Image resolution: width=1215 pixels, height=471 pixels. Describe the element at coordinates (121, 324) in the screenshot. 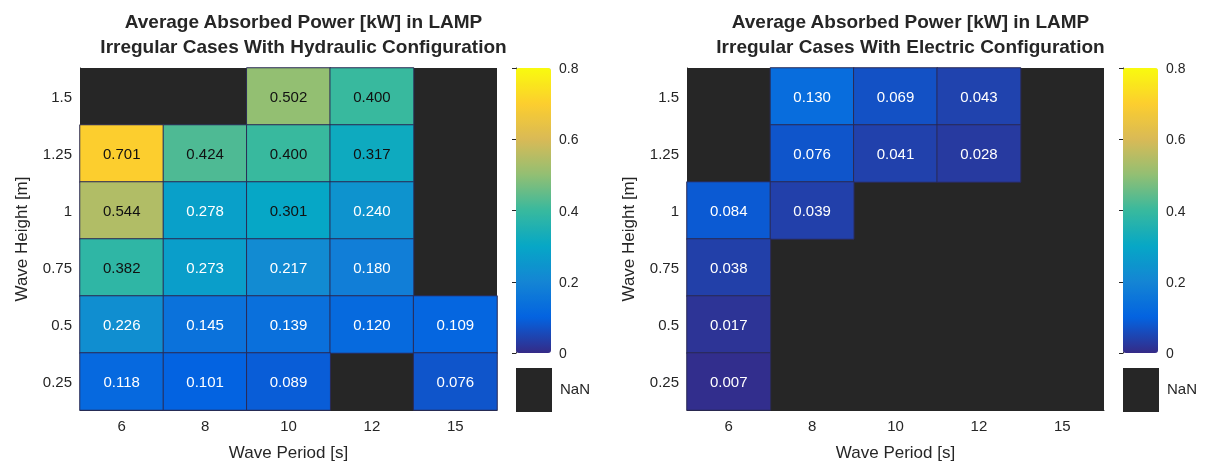

I see `data-label: 0.226` at that location.